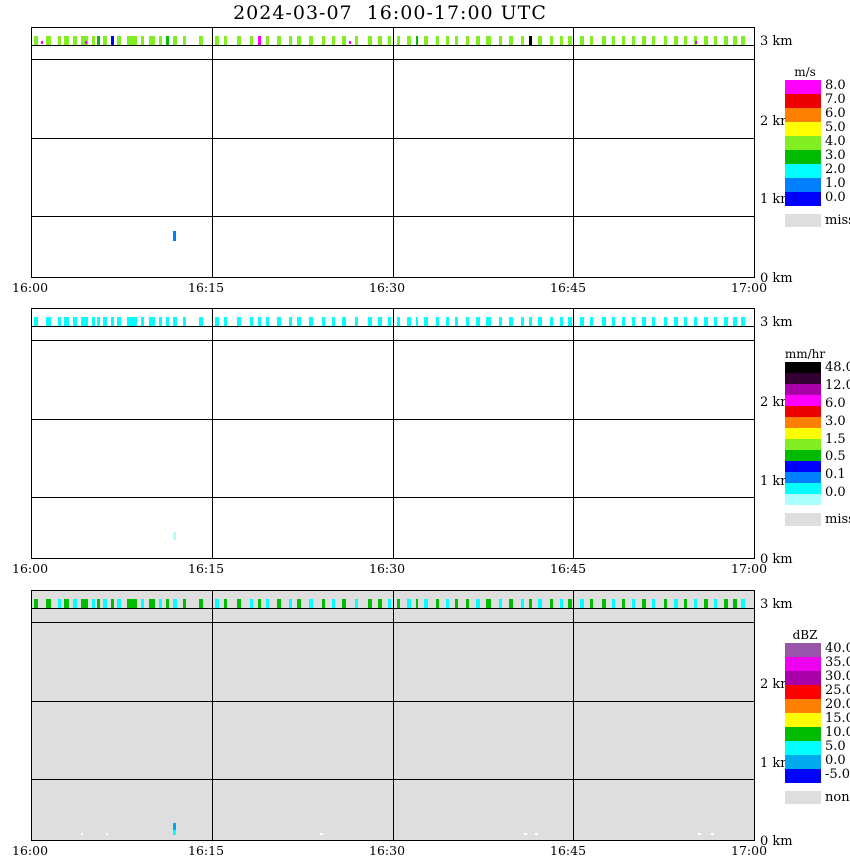 The height and width of the screenshot is (868, 850). I want to click on y-tick-3km-panel1: 3 km, so click(776, 322).